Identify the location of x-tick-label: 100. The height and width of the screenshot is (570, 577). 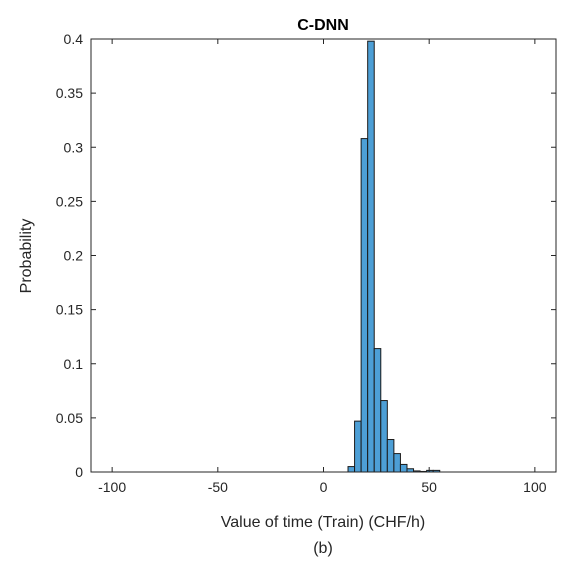
(535, 487).